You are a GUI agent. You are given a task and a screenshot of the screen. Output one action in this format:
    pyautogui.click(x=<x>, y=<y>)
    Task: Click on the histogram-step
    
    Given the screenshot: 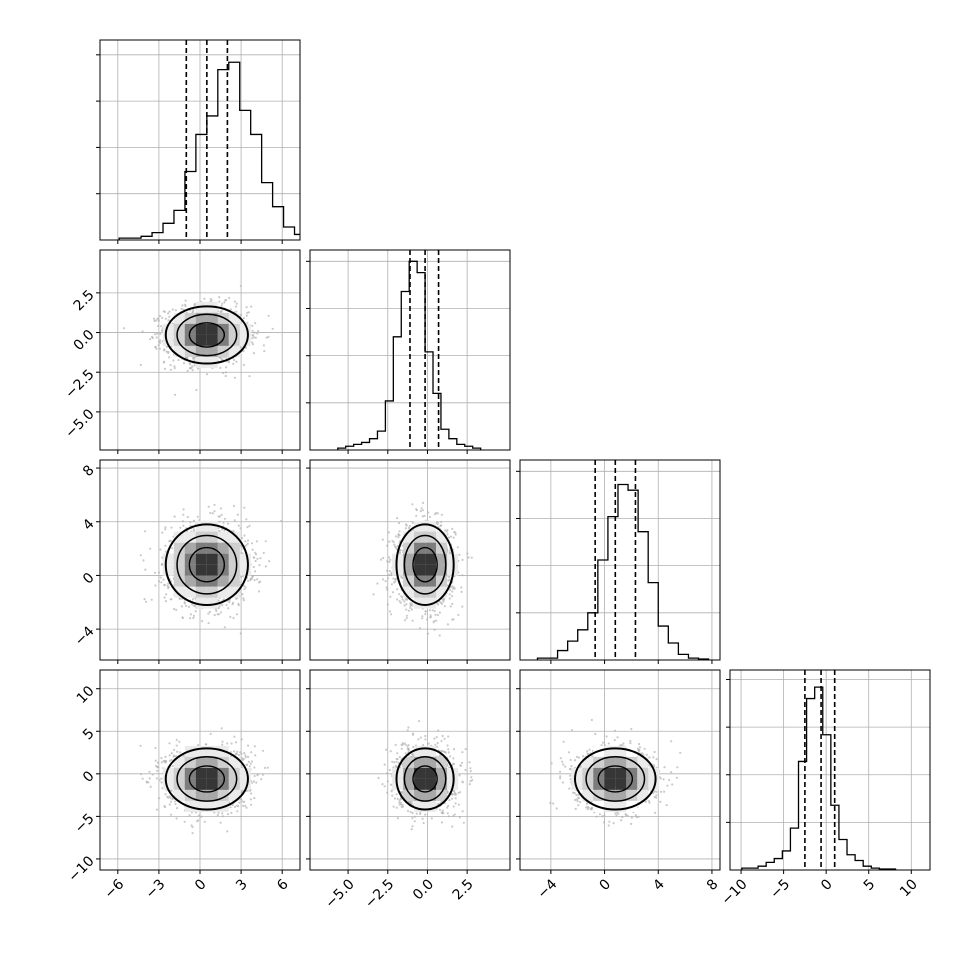 What is the action you would take?
    pyautogui.click(x=623, y=571)
    